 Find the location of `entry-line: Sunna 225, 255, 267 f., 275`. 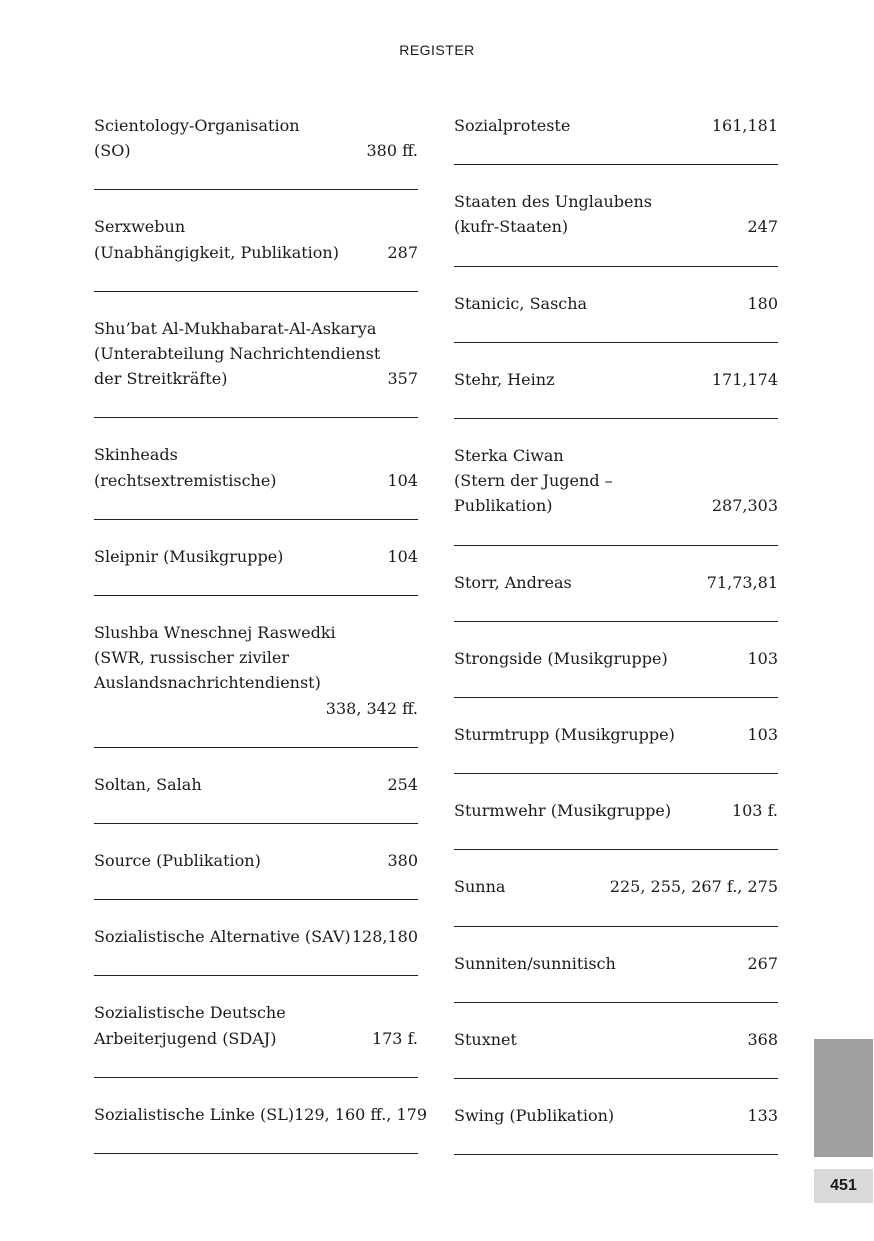

entry-line: Sunna 225, 255, 267 f., 275 is located at coordinates (616, 886).